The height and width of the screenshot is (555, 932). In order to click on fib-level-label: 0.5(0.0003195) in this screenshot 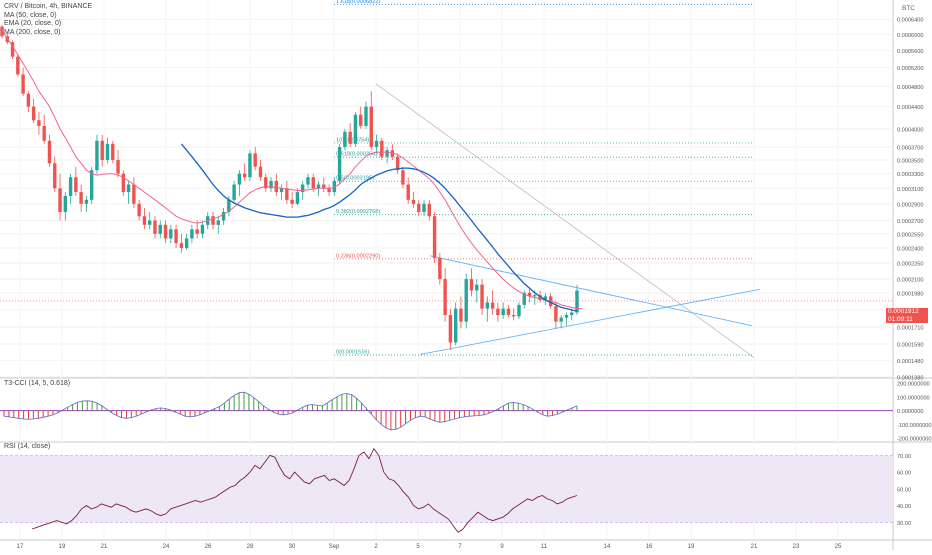, I will do `click(355, 179)`.